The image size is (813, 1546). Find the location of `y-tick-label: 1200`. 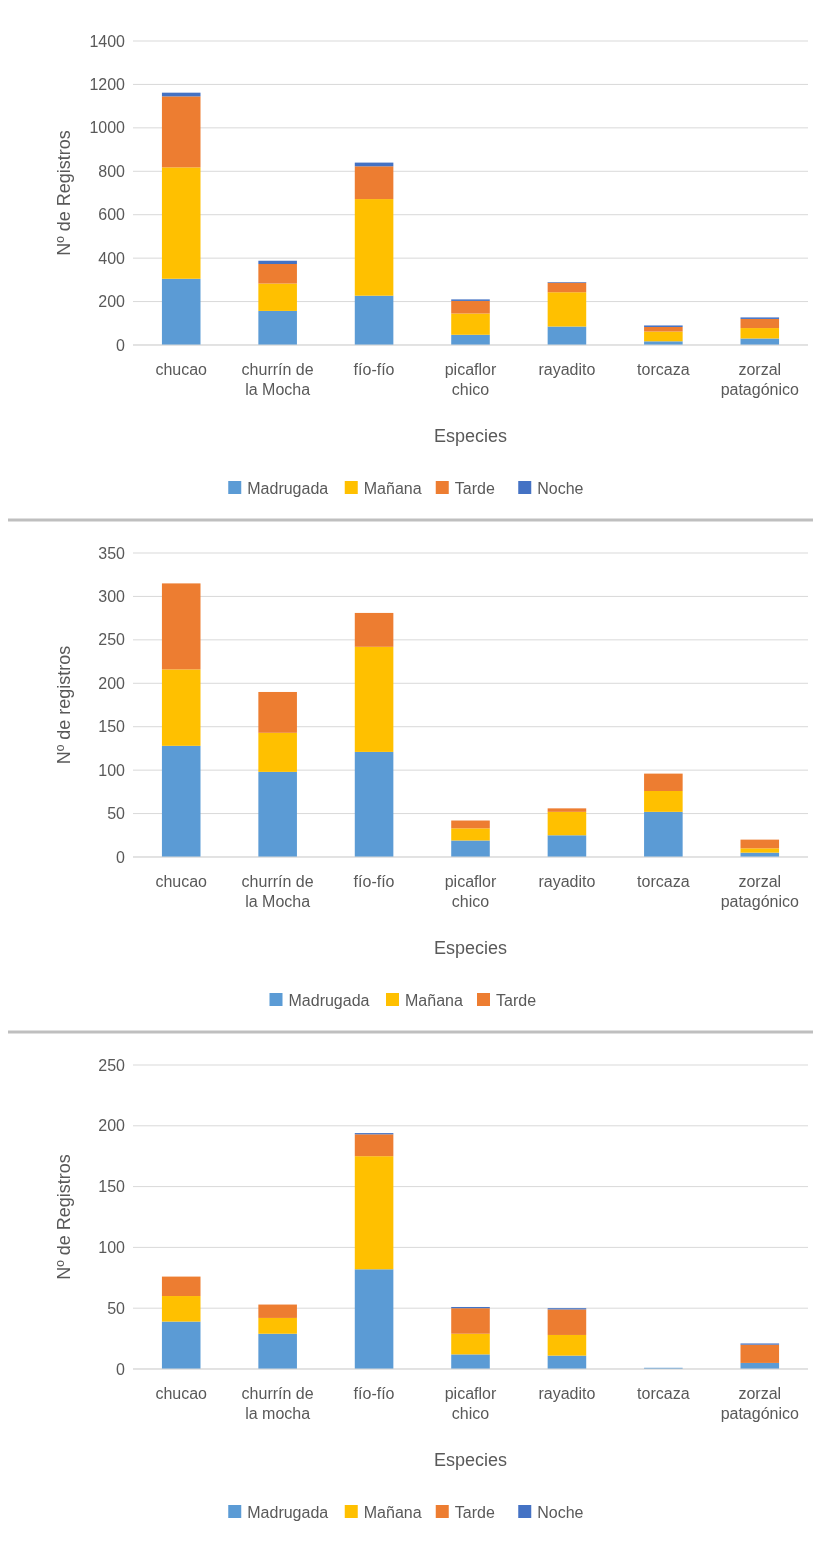

y-tick-label: 1200 is located at coordinates (107, 85).